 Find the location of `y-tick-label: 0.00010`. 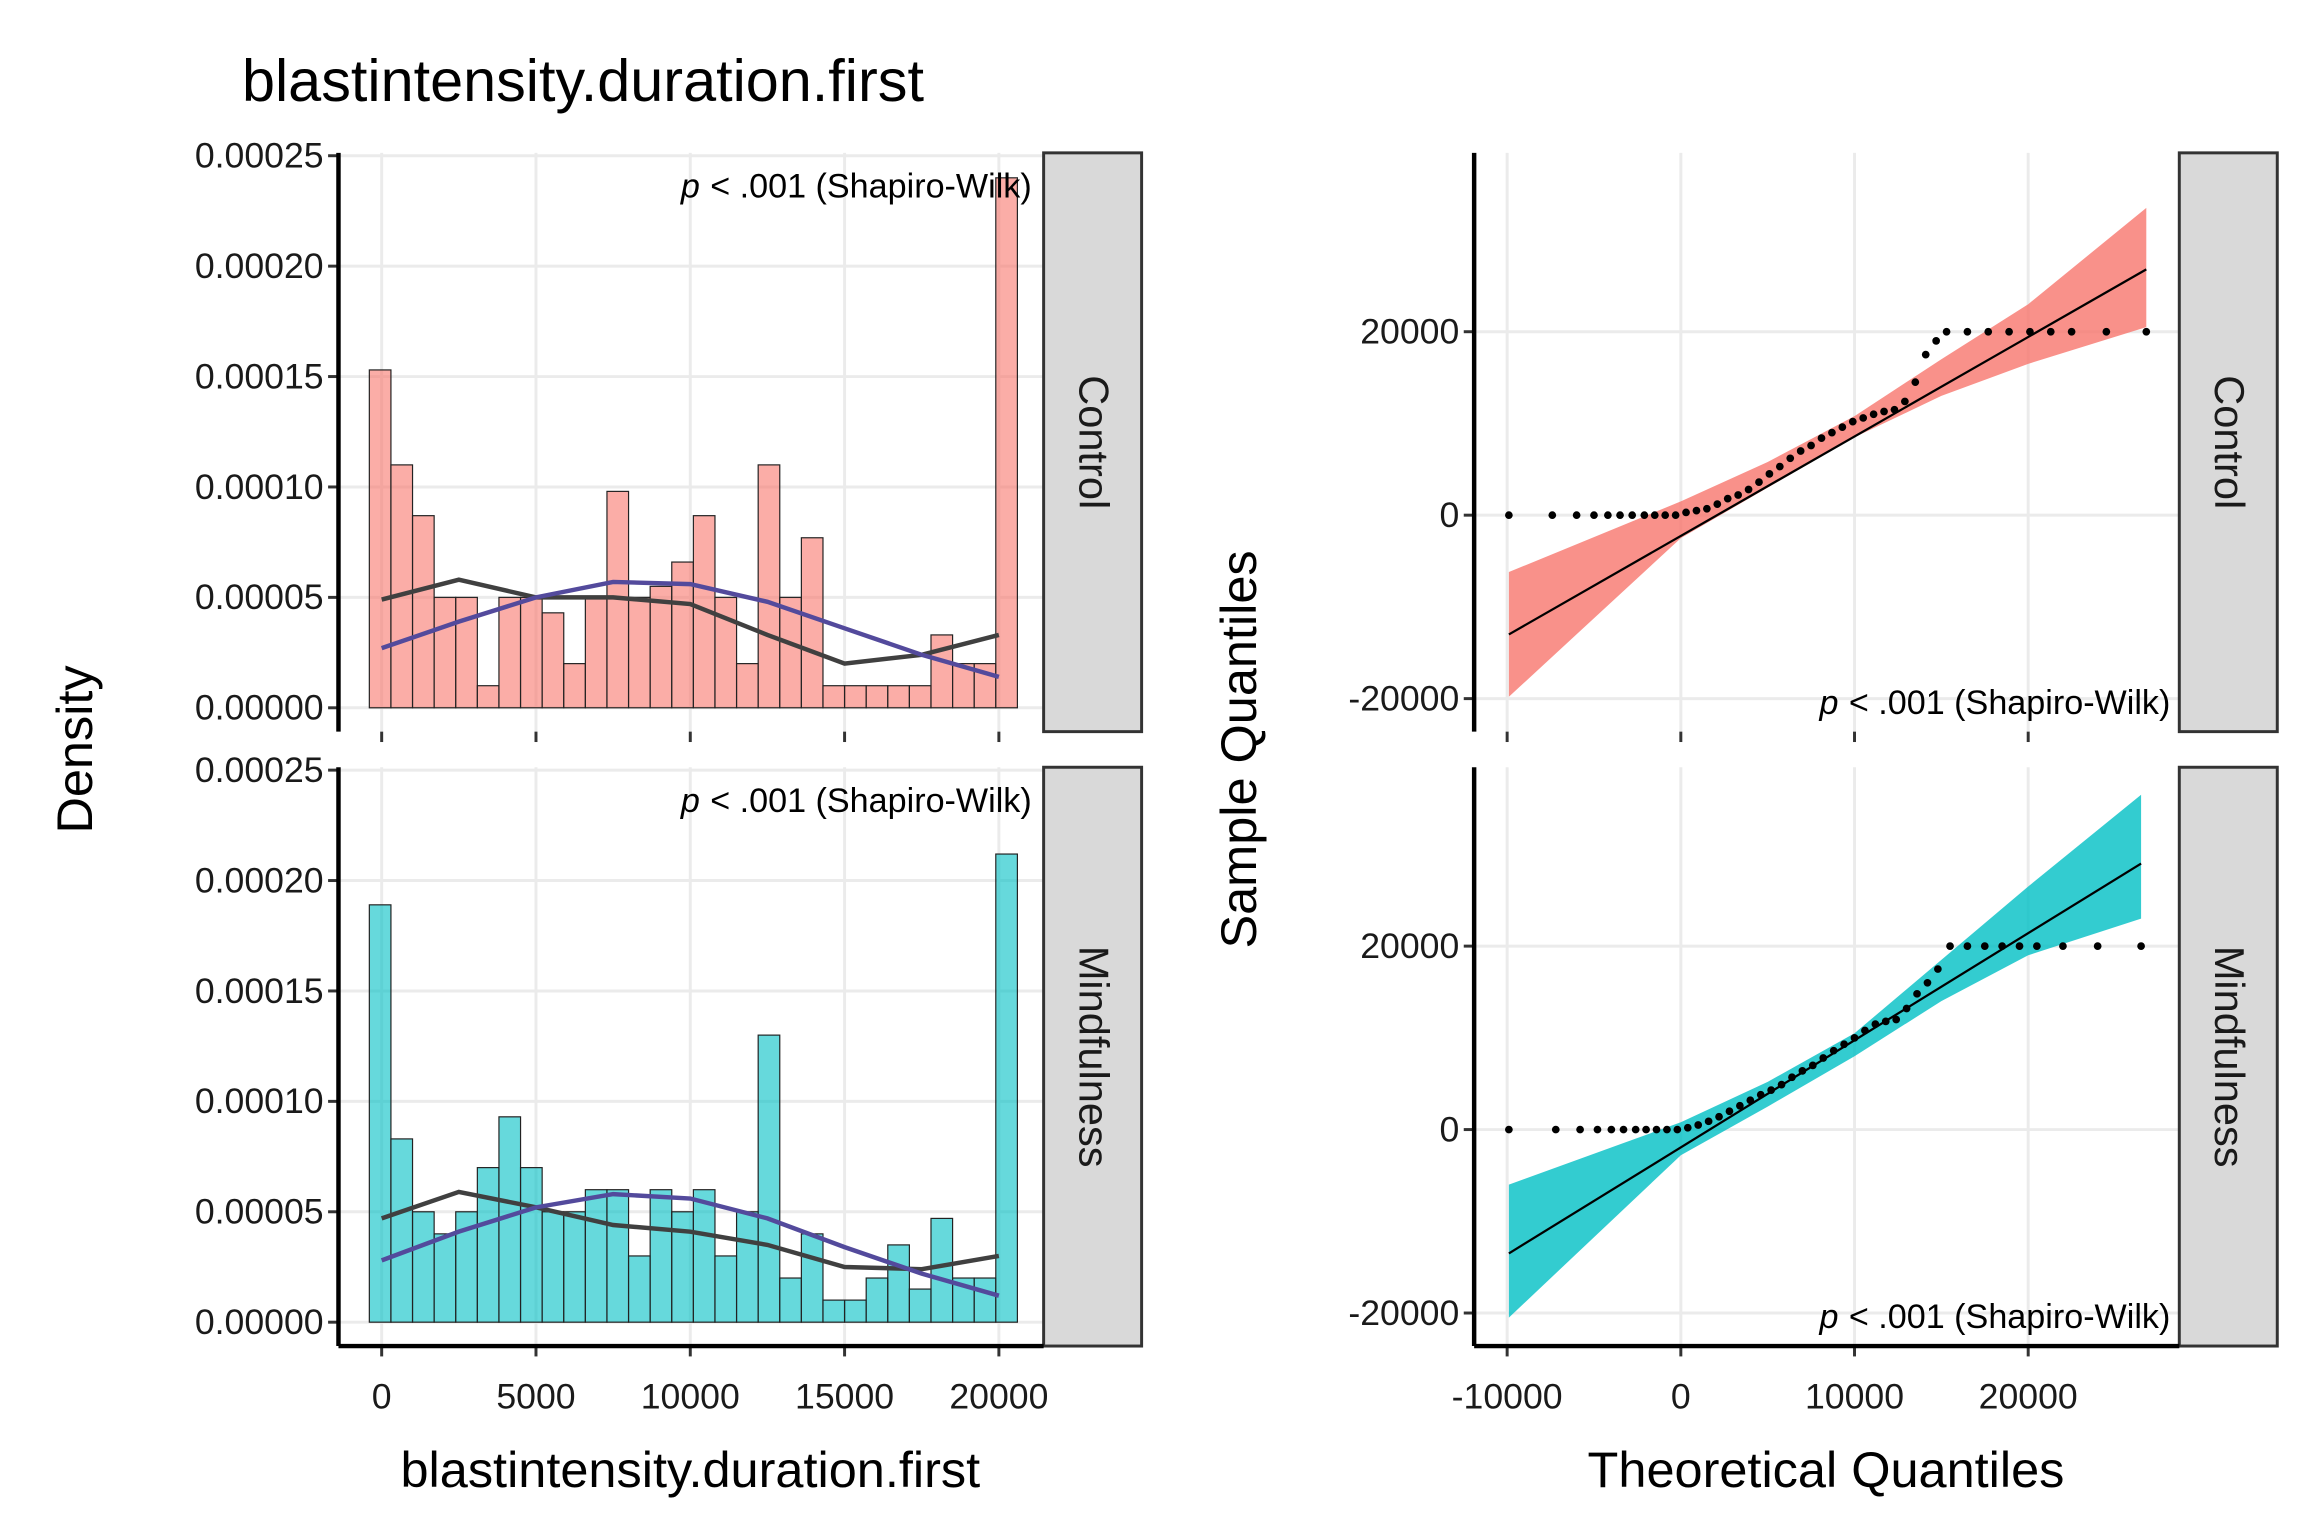

y-tick-label: 0.00010 is located at coordinates (259, 487).